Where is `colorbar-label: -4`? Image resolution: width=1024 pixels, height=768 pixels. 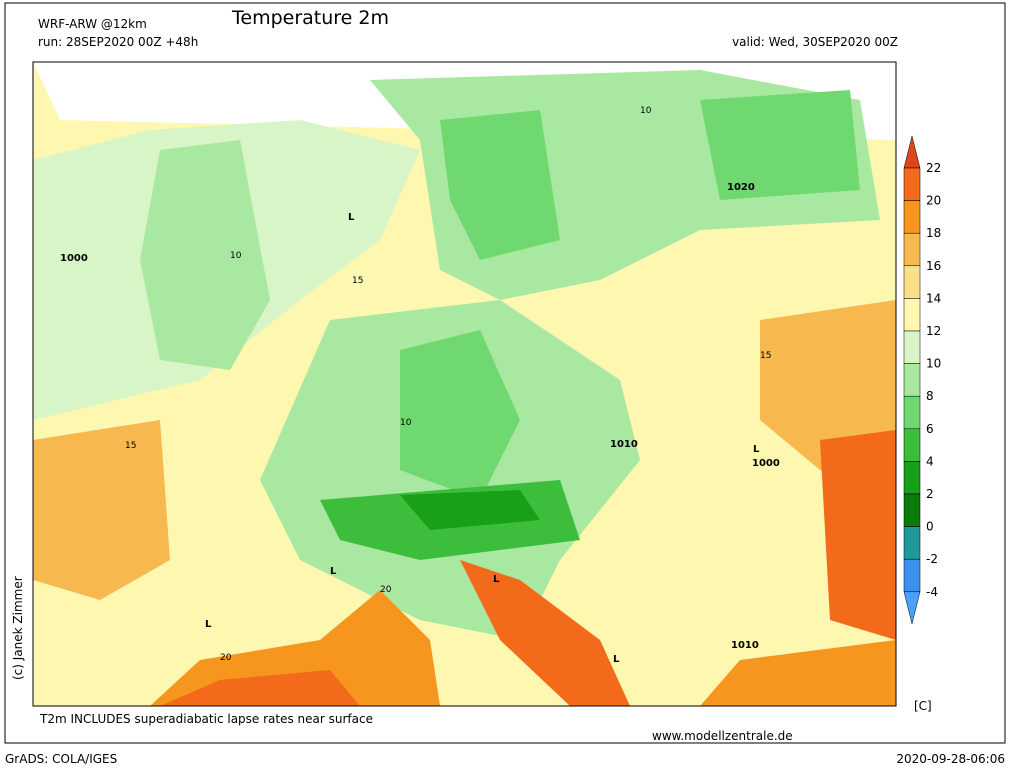 colorbar-label: -4 is located at coordinates (932, 592).